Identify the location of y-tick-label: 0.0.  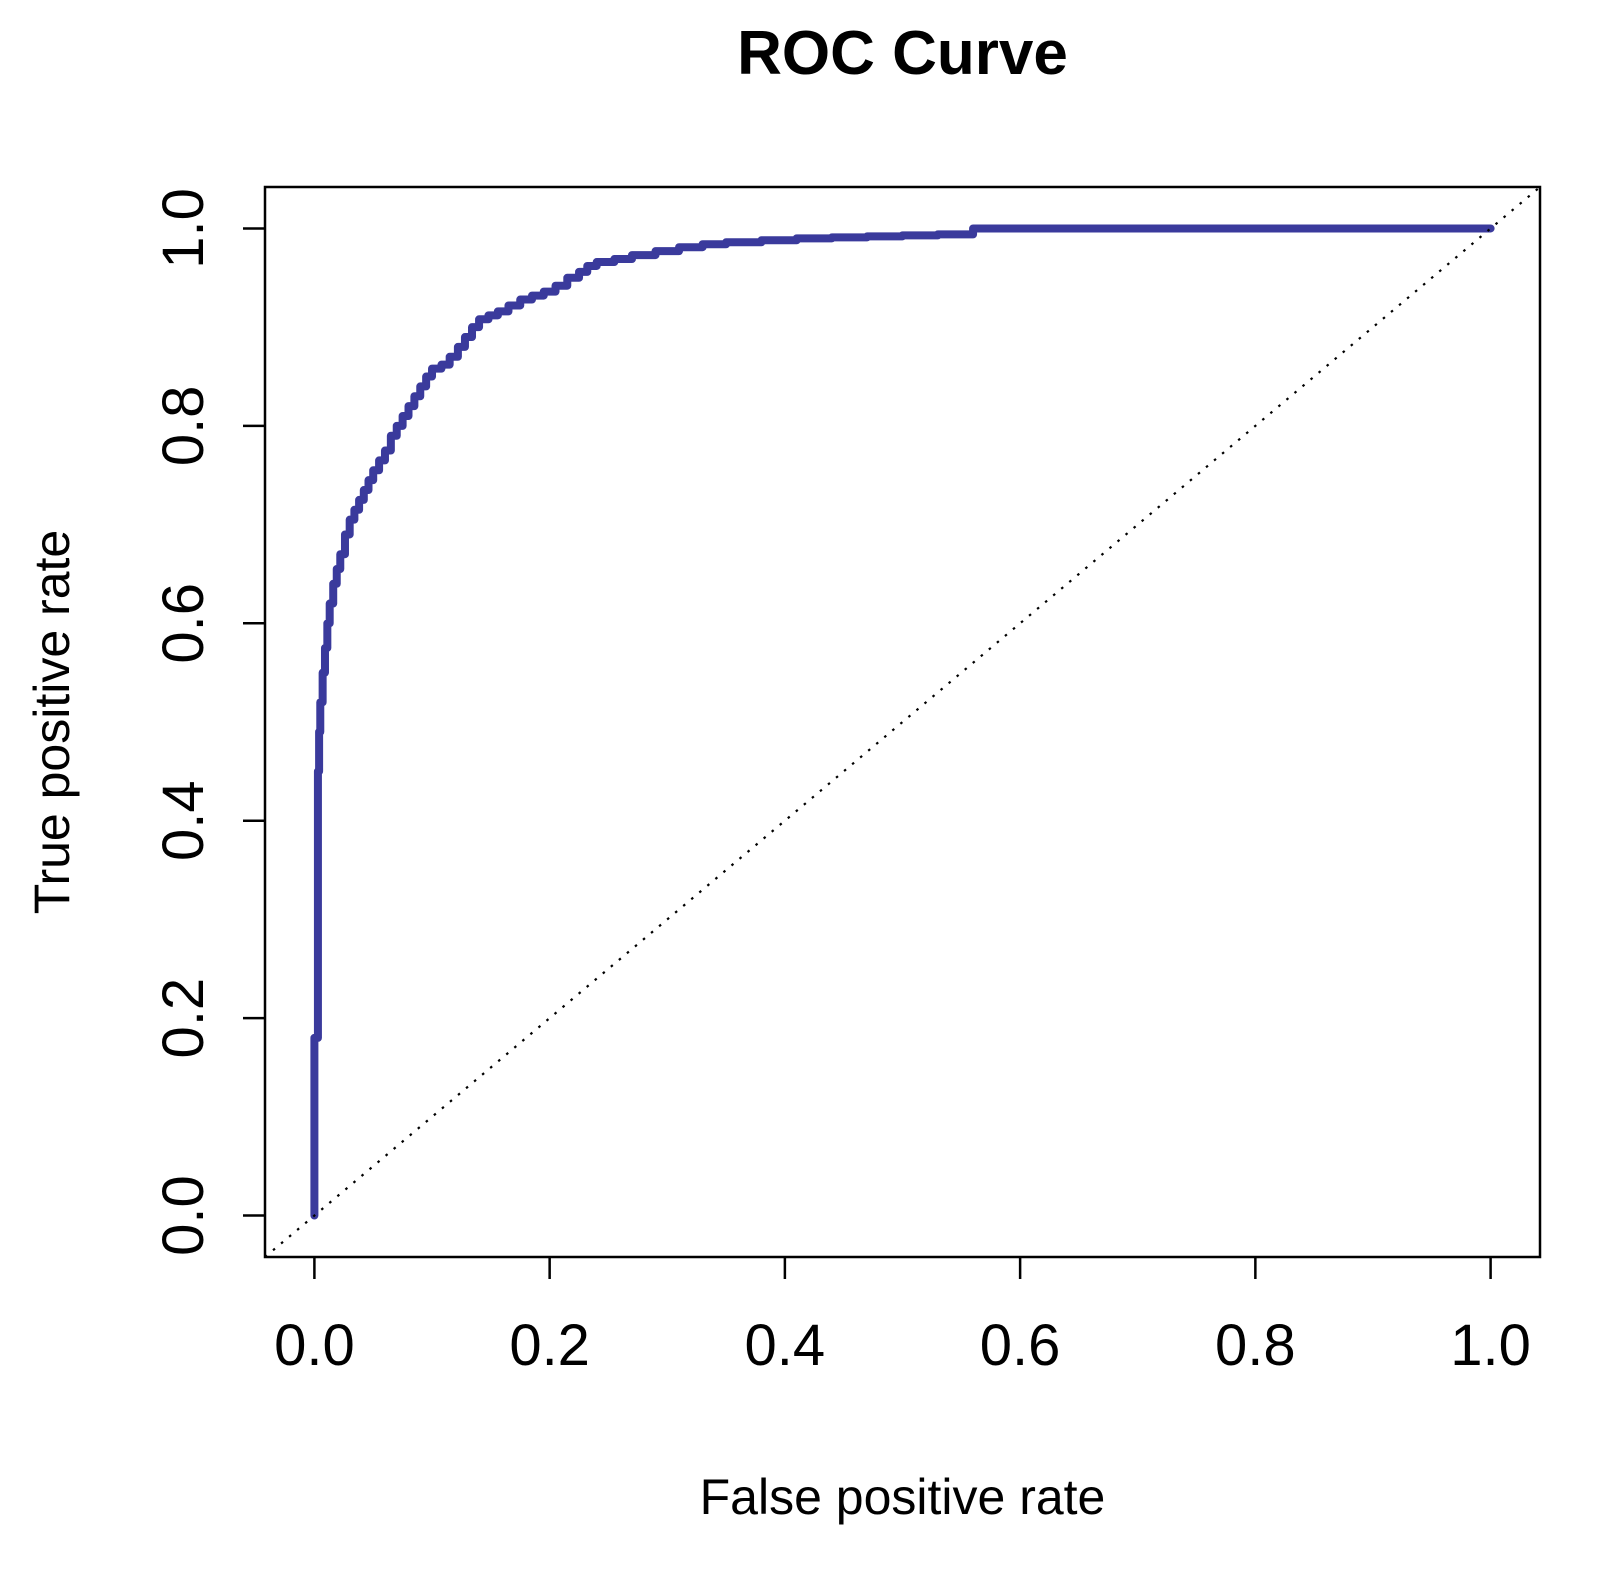
(183, 1215).